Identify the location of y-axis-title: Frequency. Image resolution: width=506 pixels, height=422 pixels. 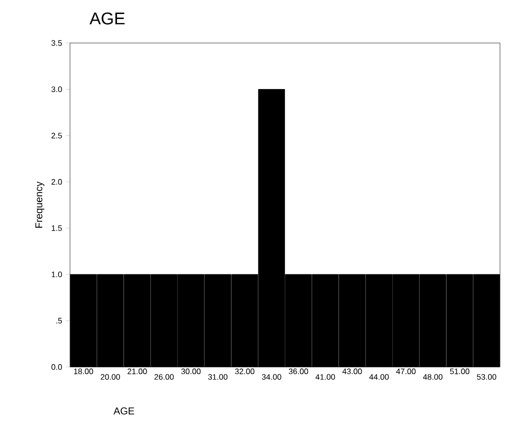
(39, 204).